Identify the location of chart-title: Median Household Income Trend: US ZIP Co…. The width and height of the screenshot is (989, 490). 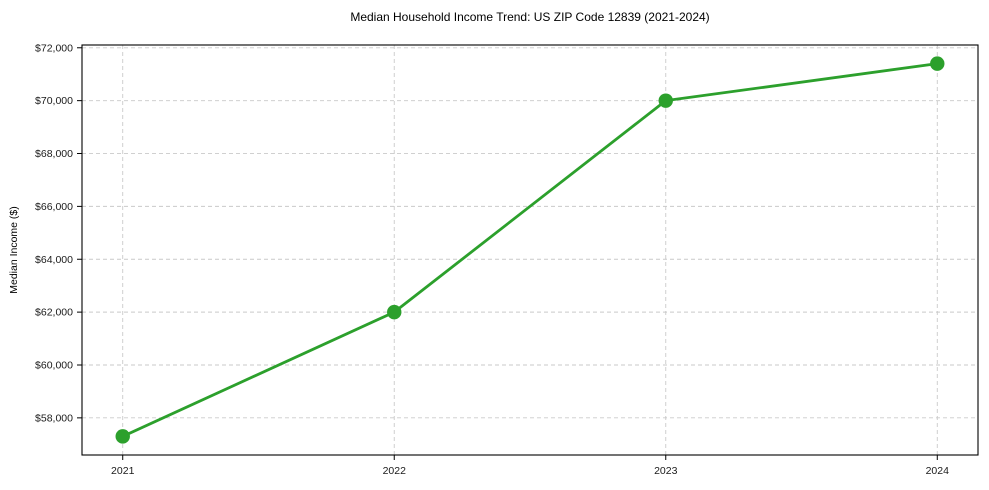
(530, 17).